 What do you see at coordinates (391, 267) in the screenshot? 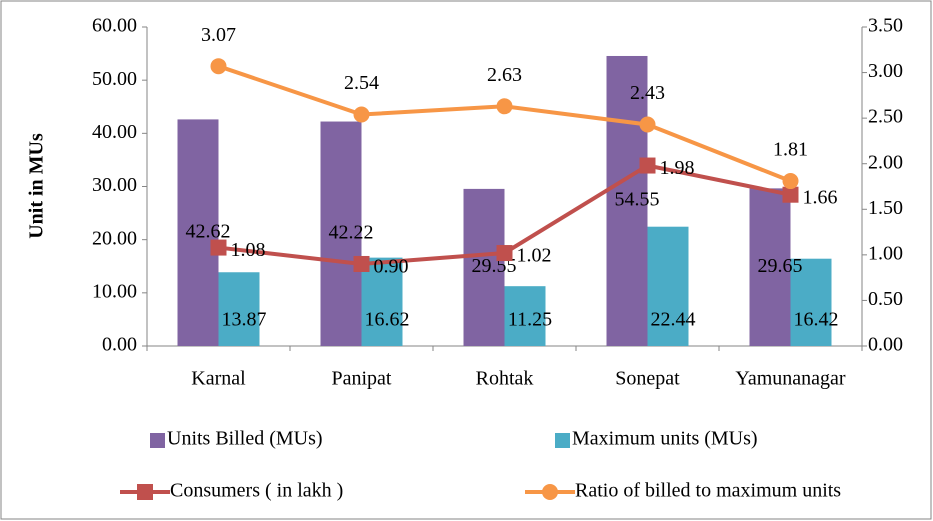
I see `data-label: 0.90` at bounding box center [391, 267].